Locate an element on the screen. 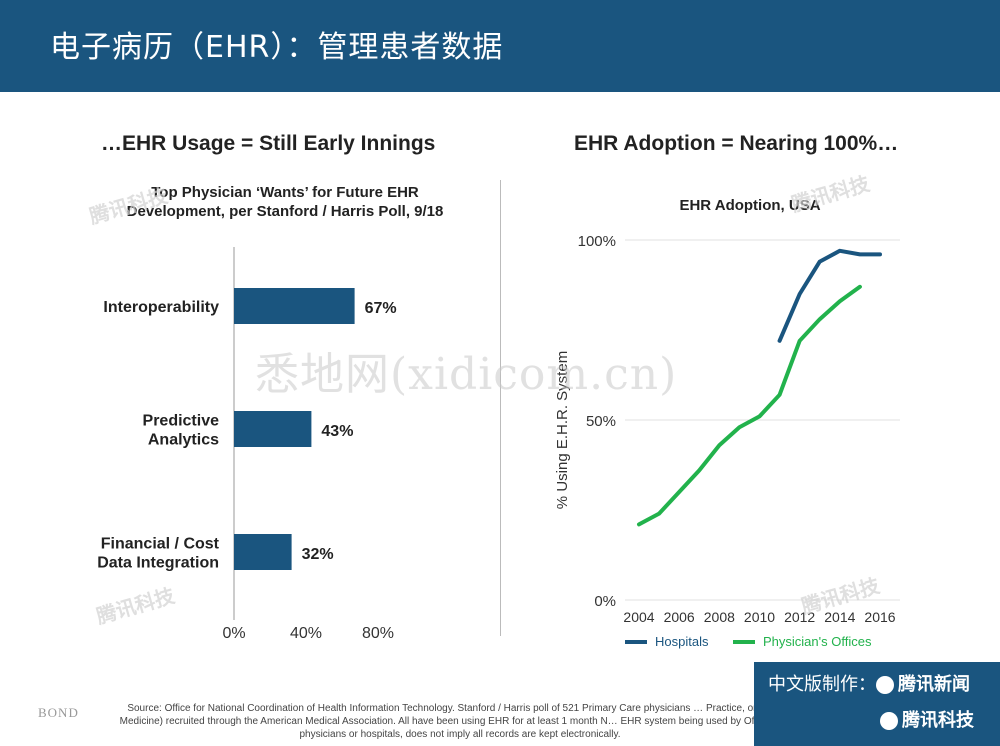  credit-label: 中文版制作： is located at coordinates (822, 684).